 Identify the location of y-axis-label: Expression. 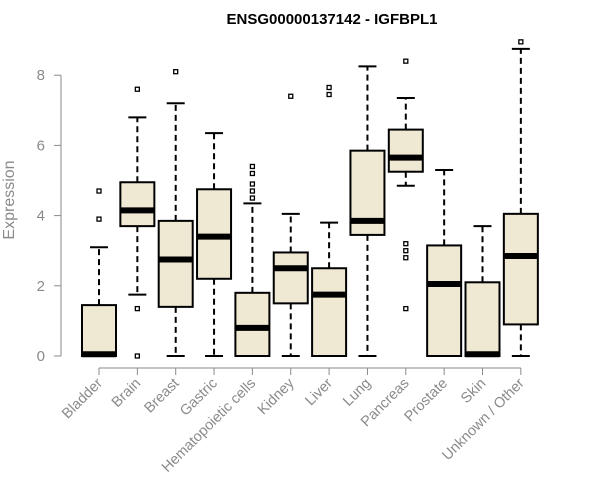
(9, 199).